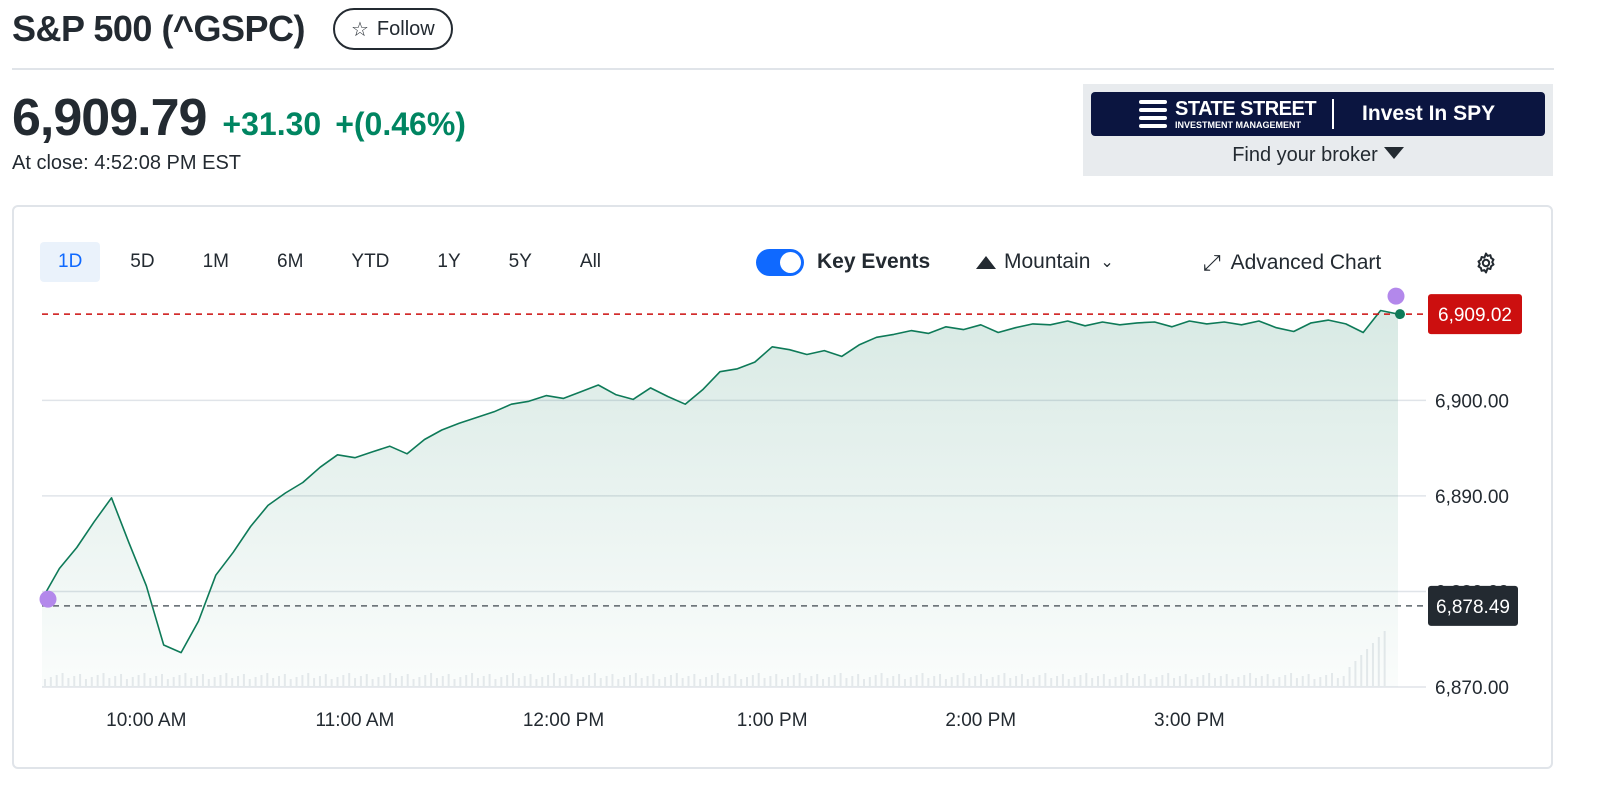 Image resolution: width=1600 pixels, height=786 pixels. I want to click on x-tick-label: 2:00 PM, so click(980, 720).